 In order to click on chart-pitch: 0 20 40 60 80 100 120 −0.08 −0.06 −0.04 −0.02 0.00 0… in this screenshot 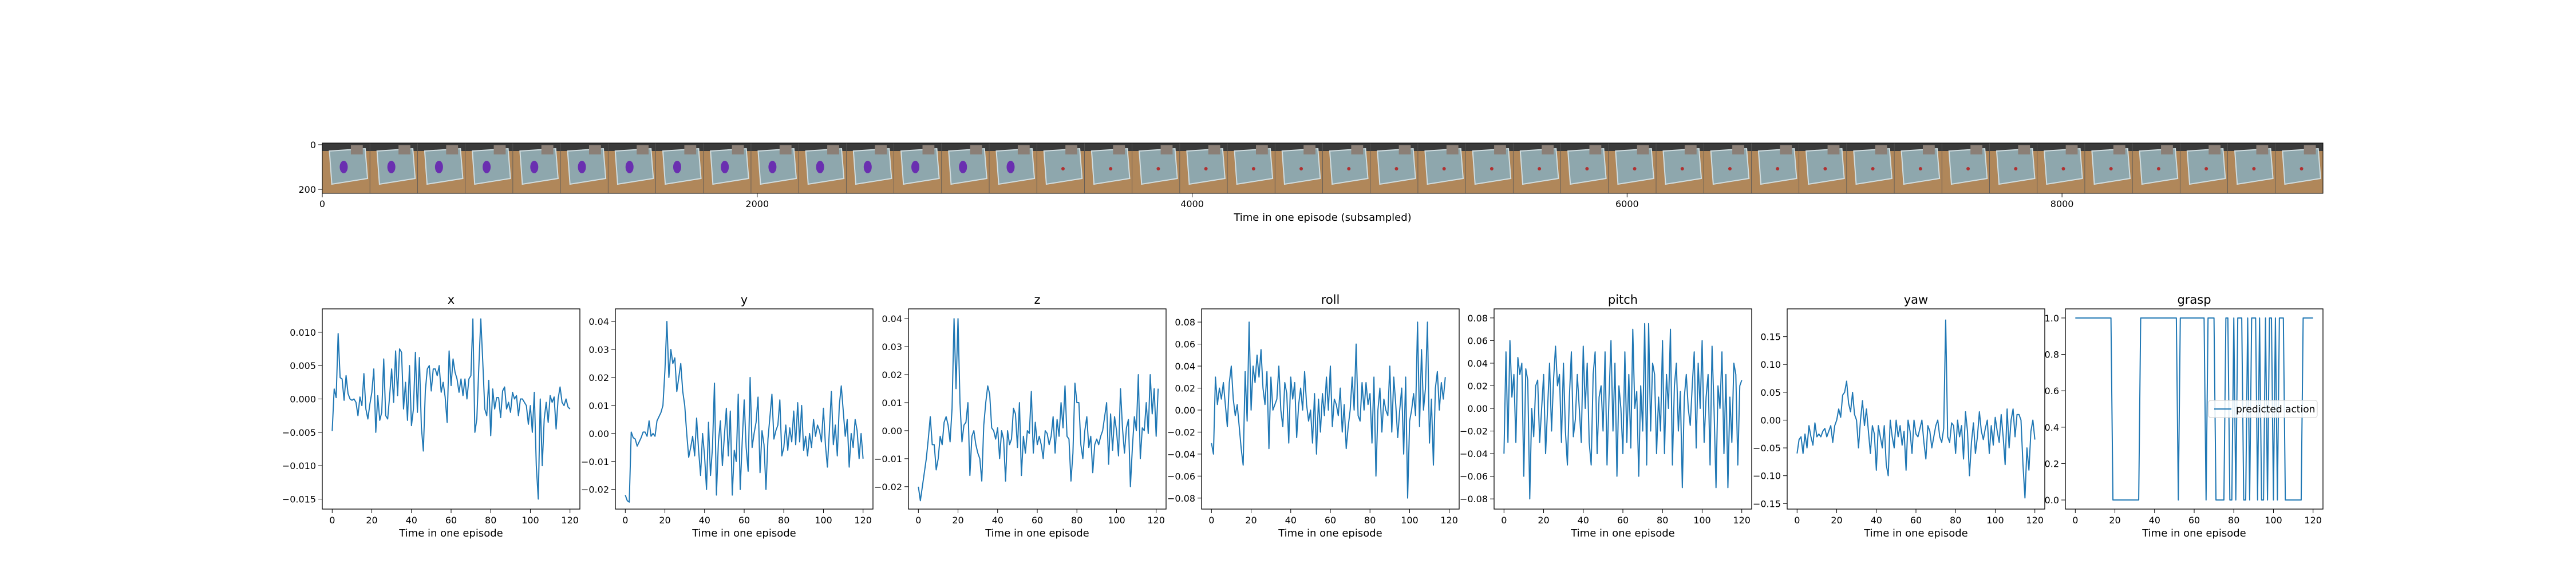, I will do `click(1606, 416)`.